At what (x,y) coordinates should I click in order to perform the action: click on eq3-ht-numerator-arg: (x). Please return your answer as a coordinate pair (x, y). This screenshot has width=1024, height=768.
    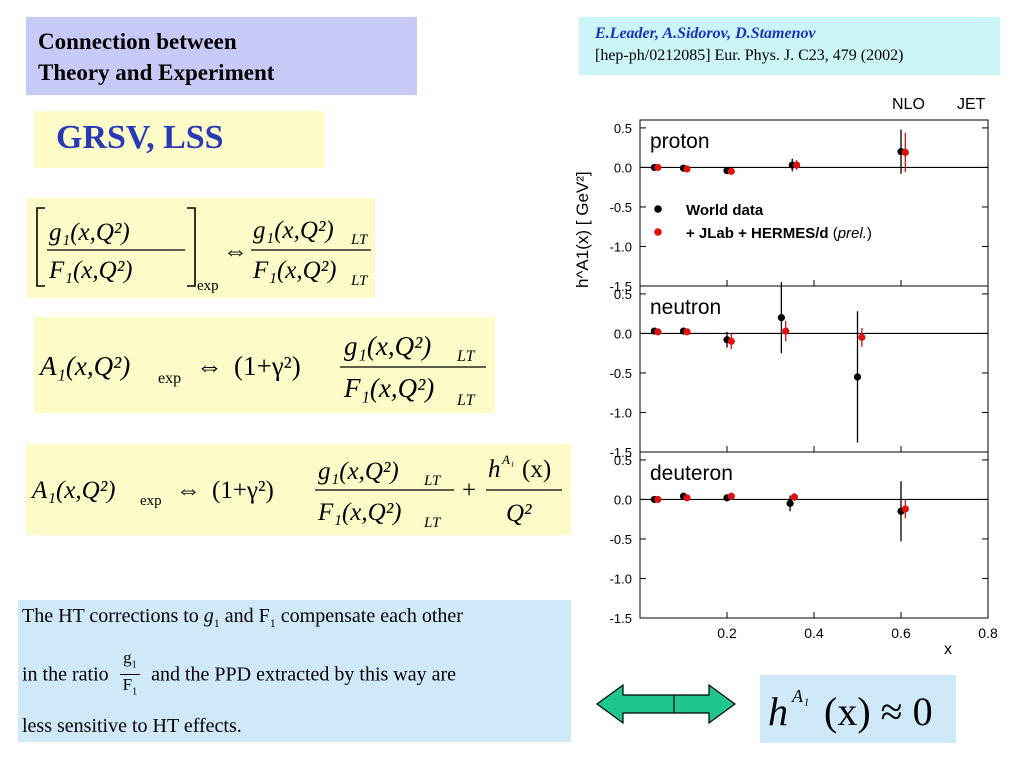
    Looking at the image, I should click on (536, 469).